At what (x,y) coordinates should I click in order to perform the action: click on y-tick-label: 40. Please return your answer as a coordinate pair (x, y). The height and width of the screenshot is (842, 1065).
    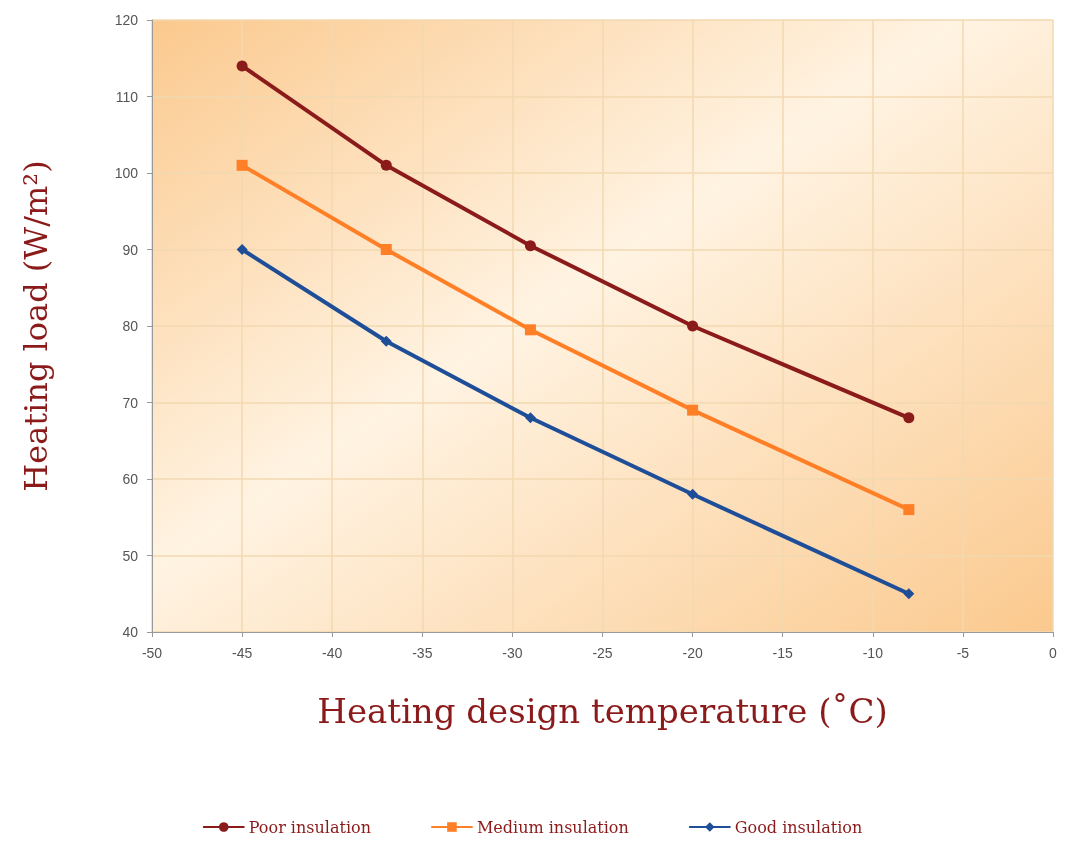
    Looking at the image, I should click on (130, 632).